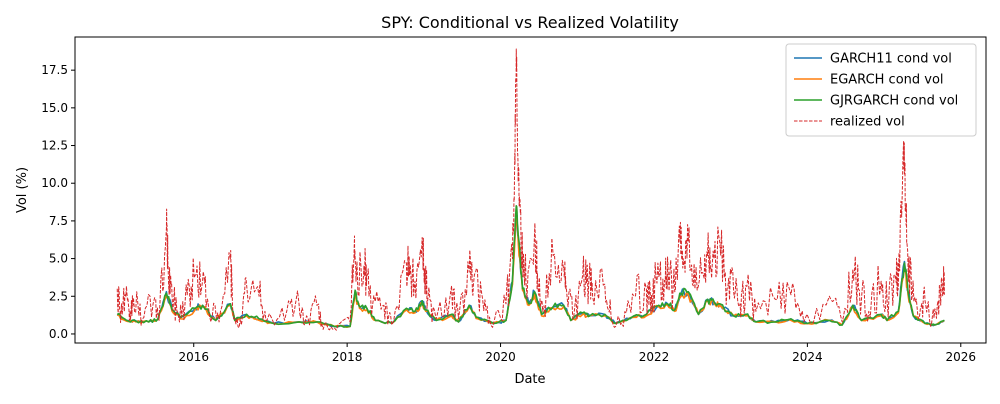 This screenshot has height=404, width=1000. What do you see at coordinates (58, 334) in the screenshot?
I see `y-tick-label-0: 0.0` at bounding box center [58, 334].